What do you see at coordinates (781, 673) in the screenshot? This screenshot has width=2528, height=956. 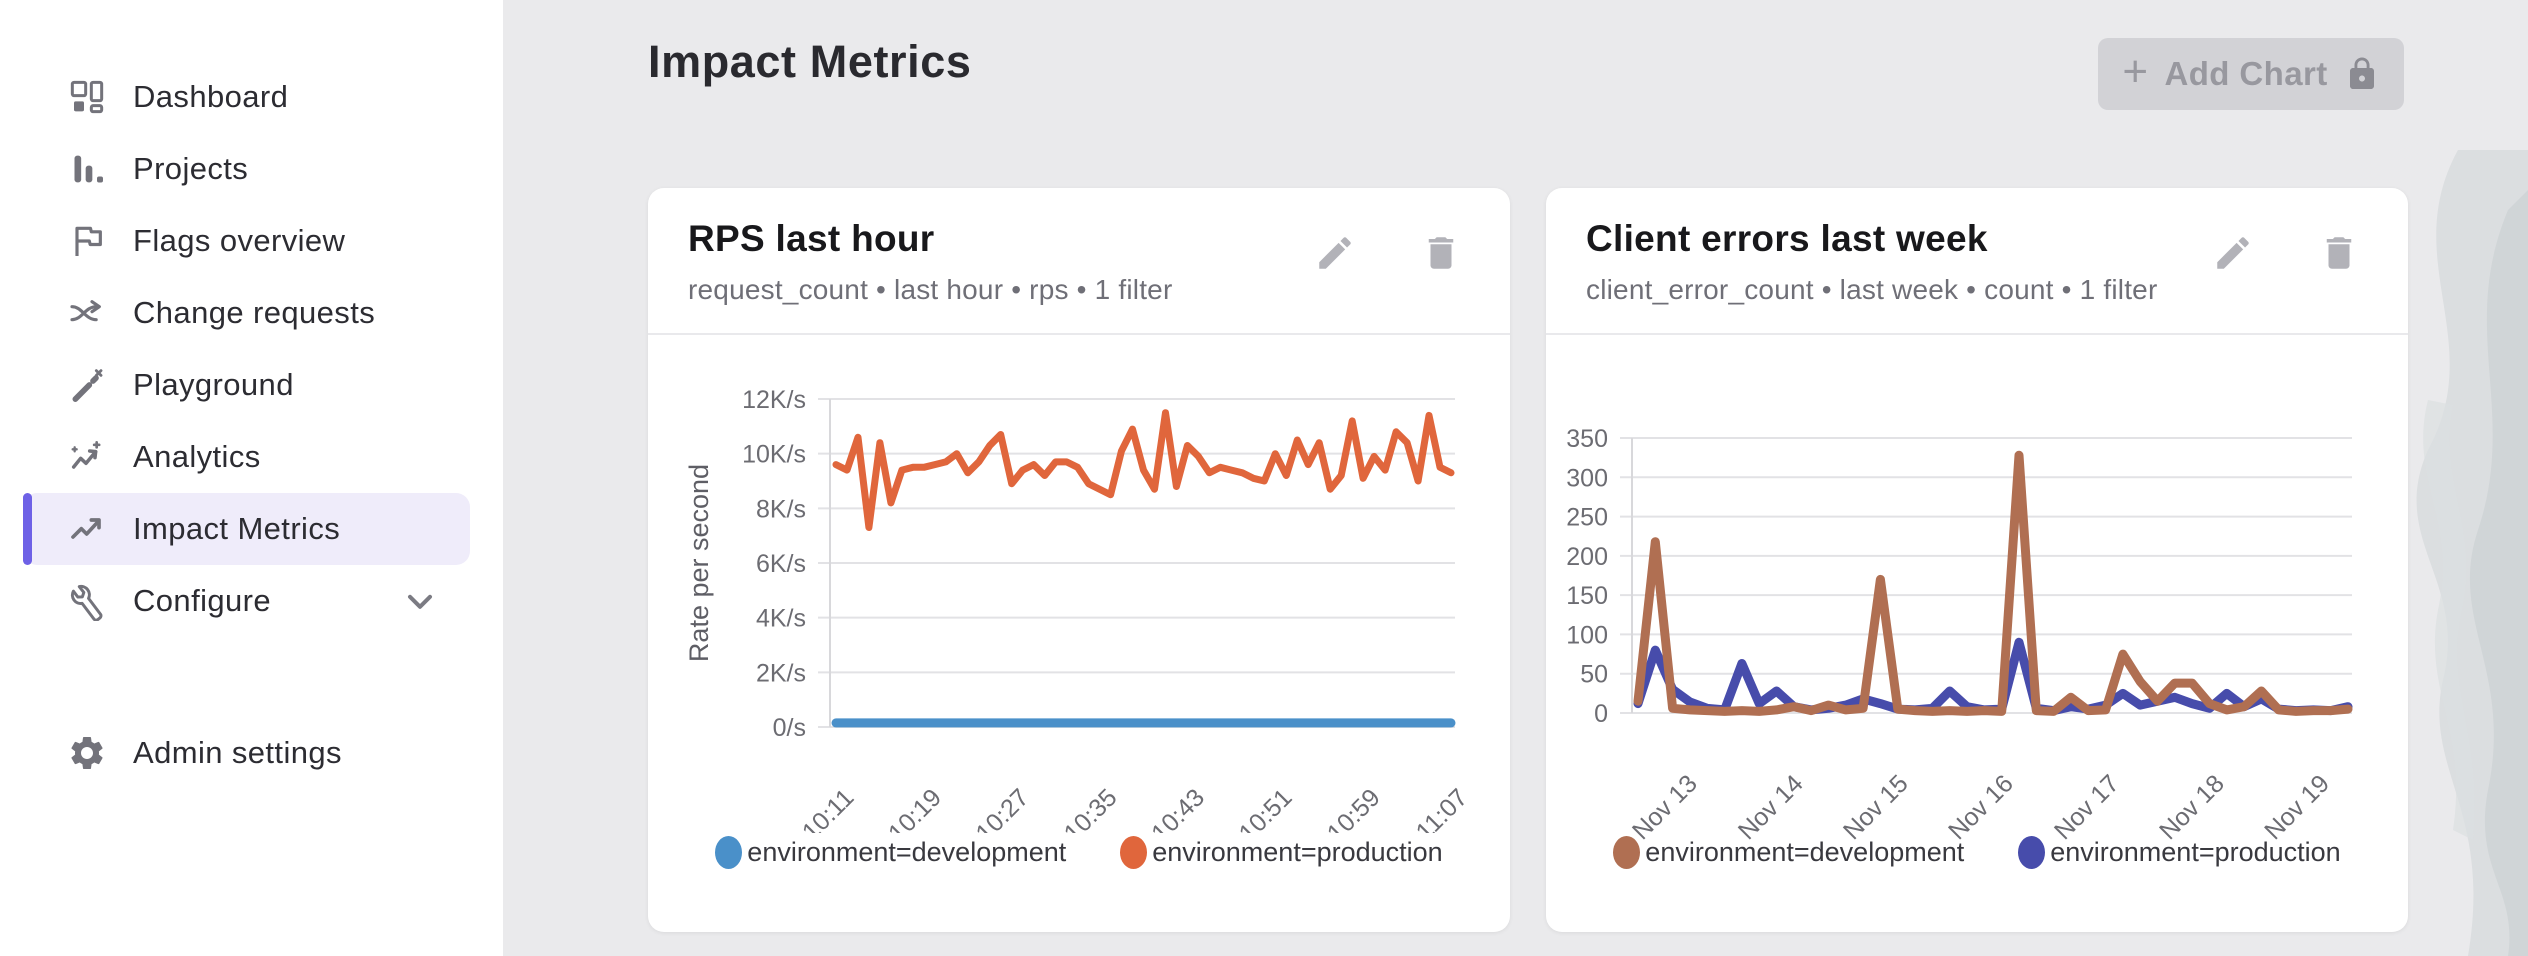 I see `svg-text: 2K/s` at bounding box center [781, 673].